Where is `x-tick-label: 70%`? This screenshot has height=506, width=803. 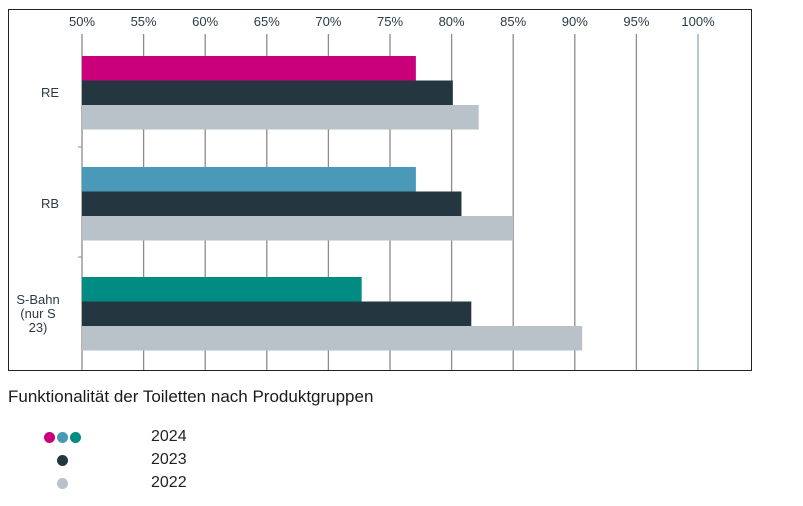 x-tick-label: 70% is located at coordinates (328, 21).